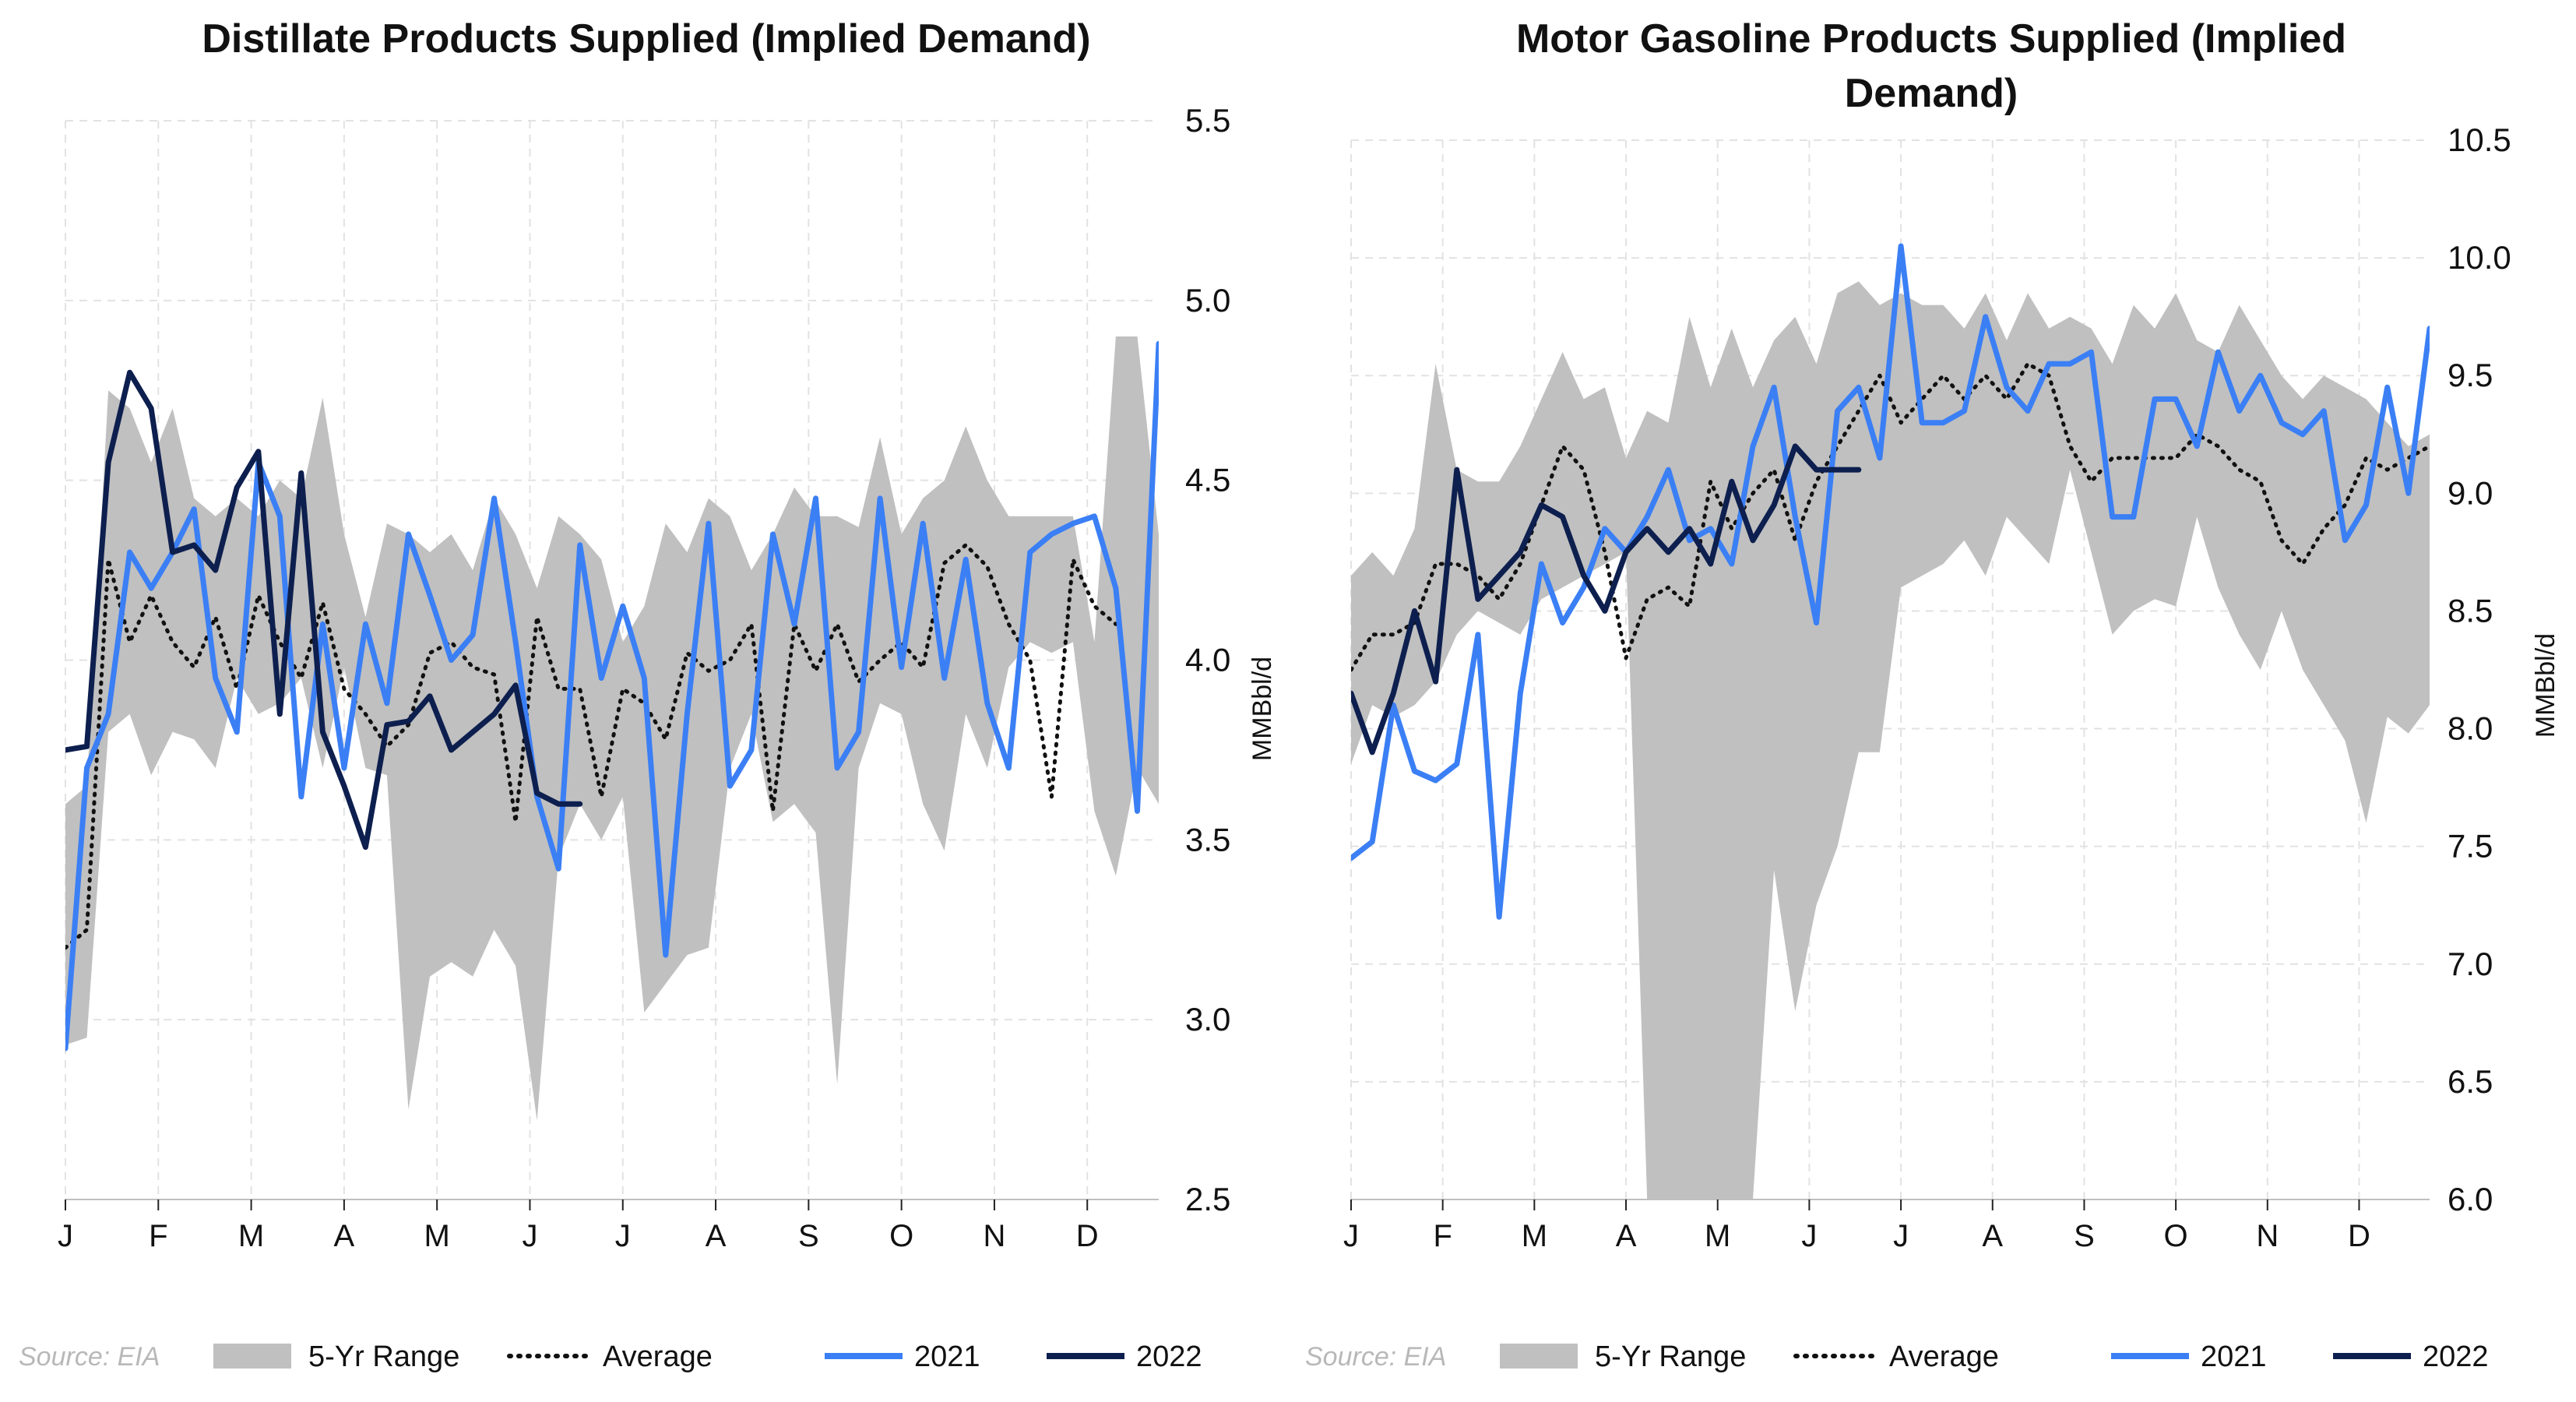 This screenshot has width=2576, height=1402. I want to click on y-tick-label: 3.0, so click(1207, 1019).